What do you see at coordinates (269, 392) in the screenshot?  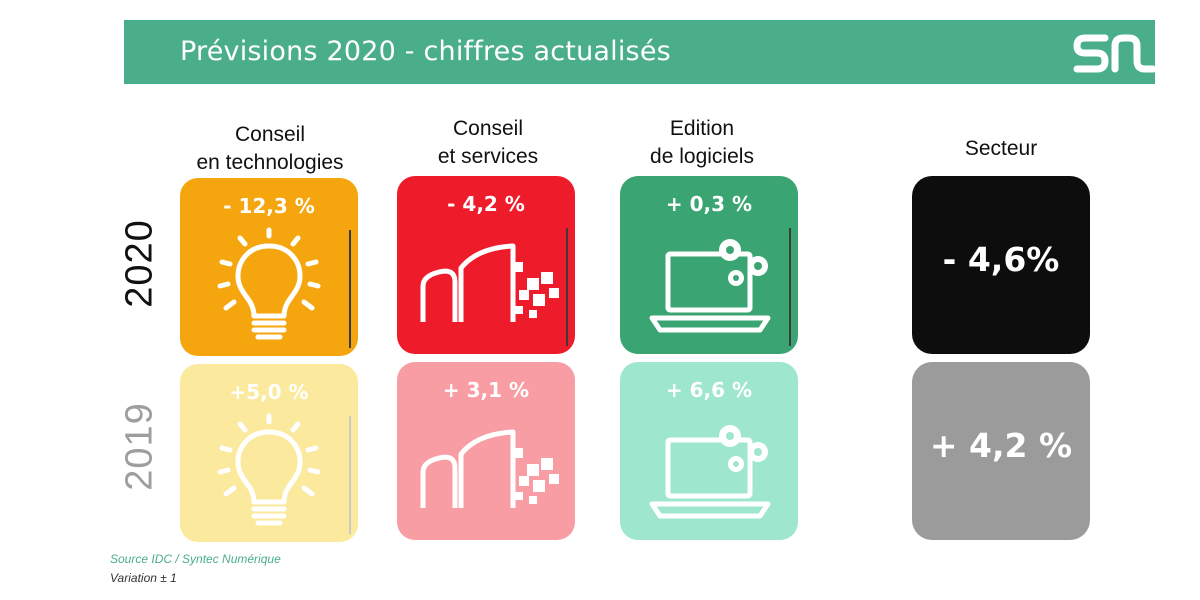 I see `tile-value: +5,0 %` at bounding box center [269, 392].